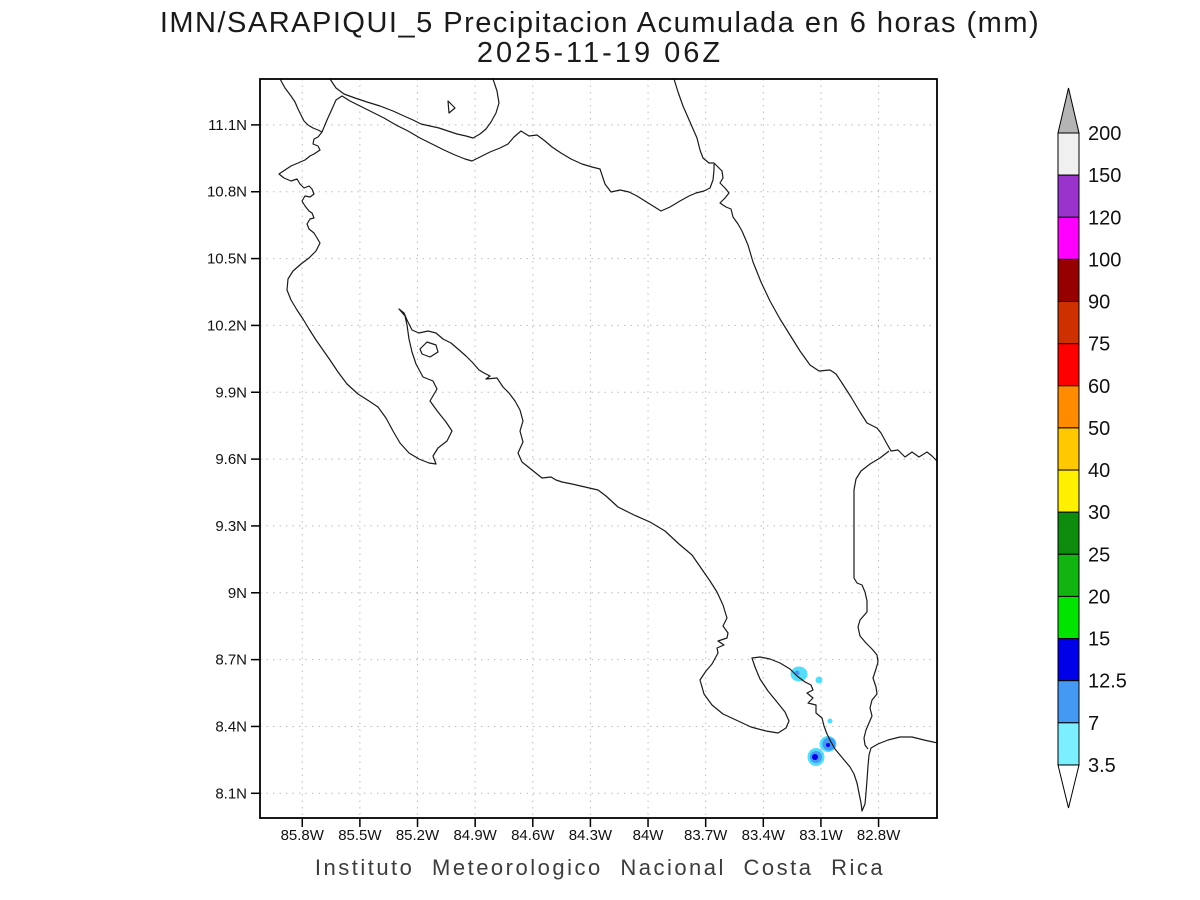 This screenshot has width=1200, height=900. Describe the element at coordinates (1099, 597) in the screenshot. I see `colorbar-label: 20` at that location.